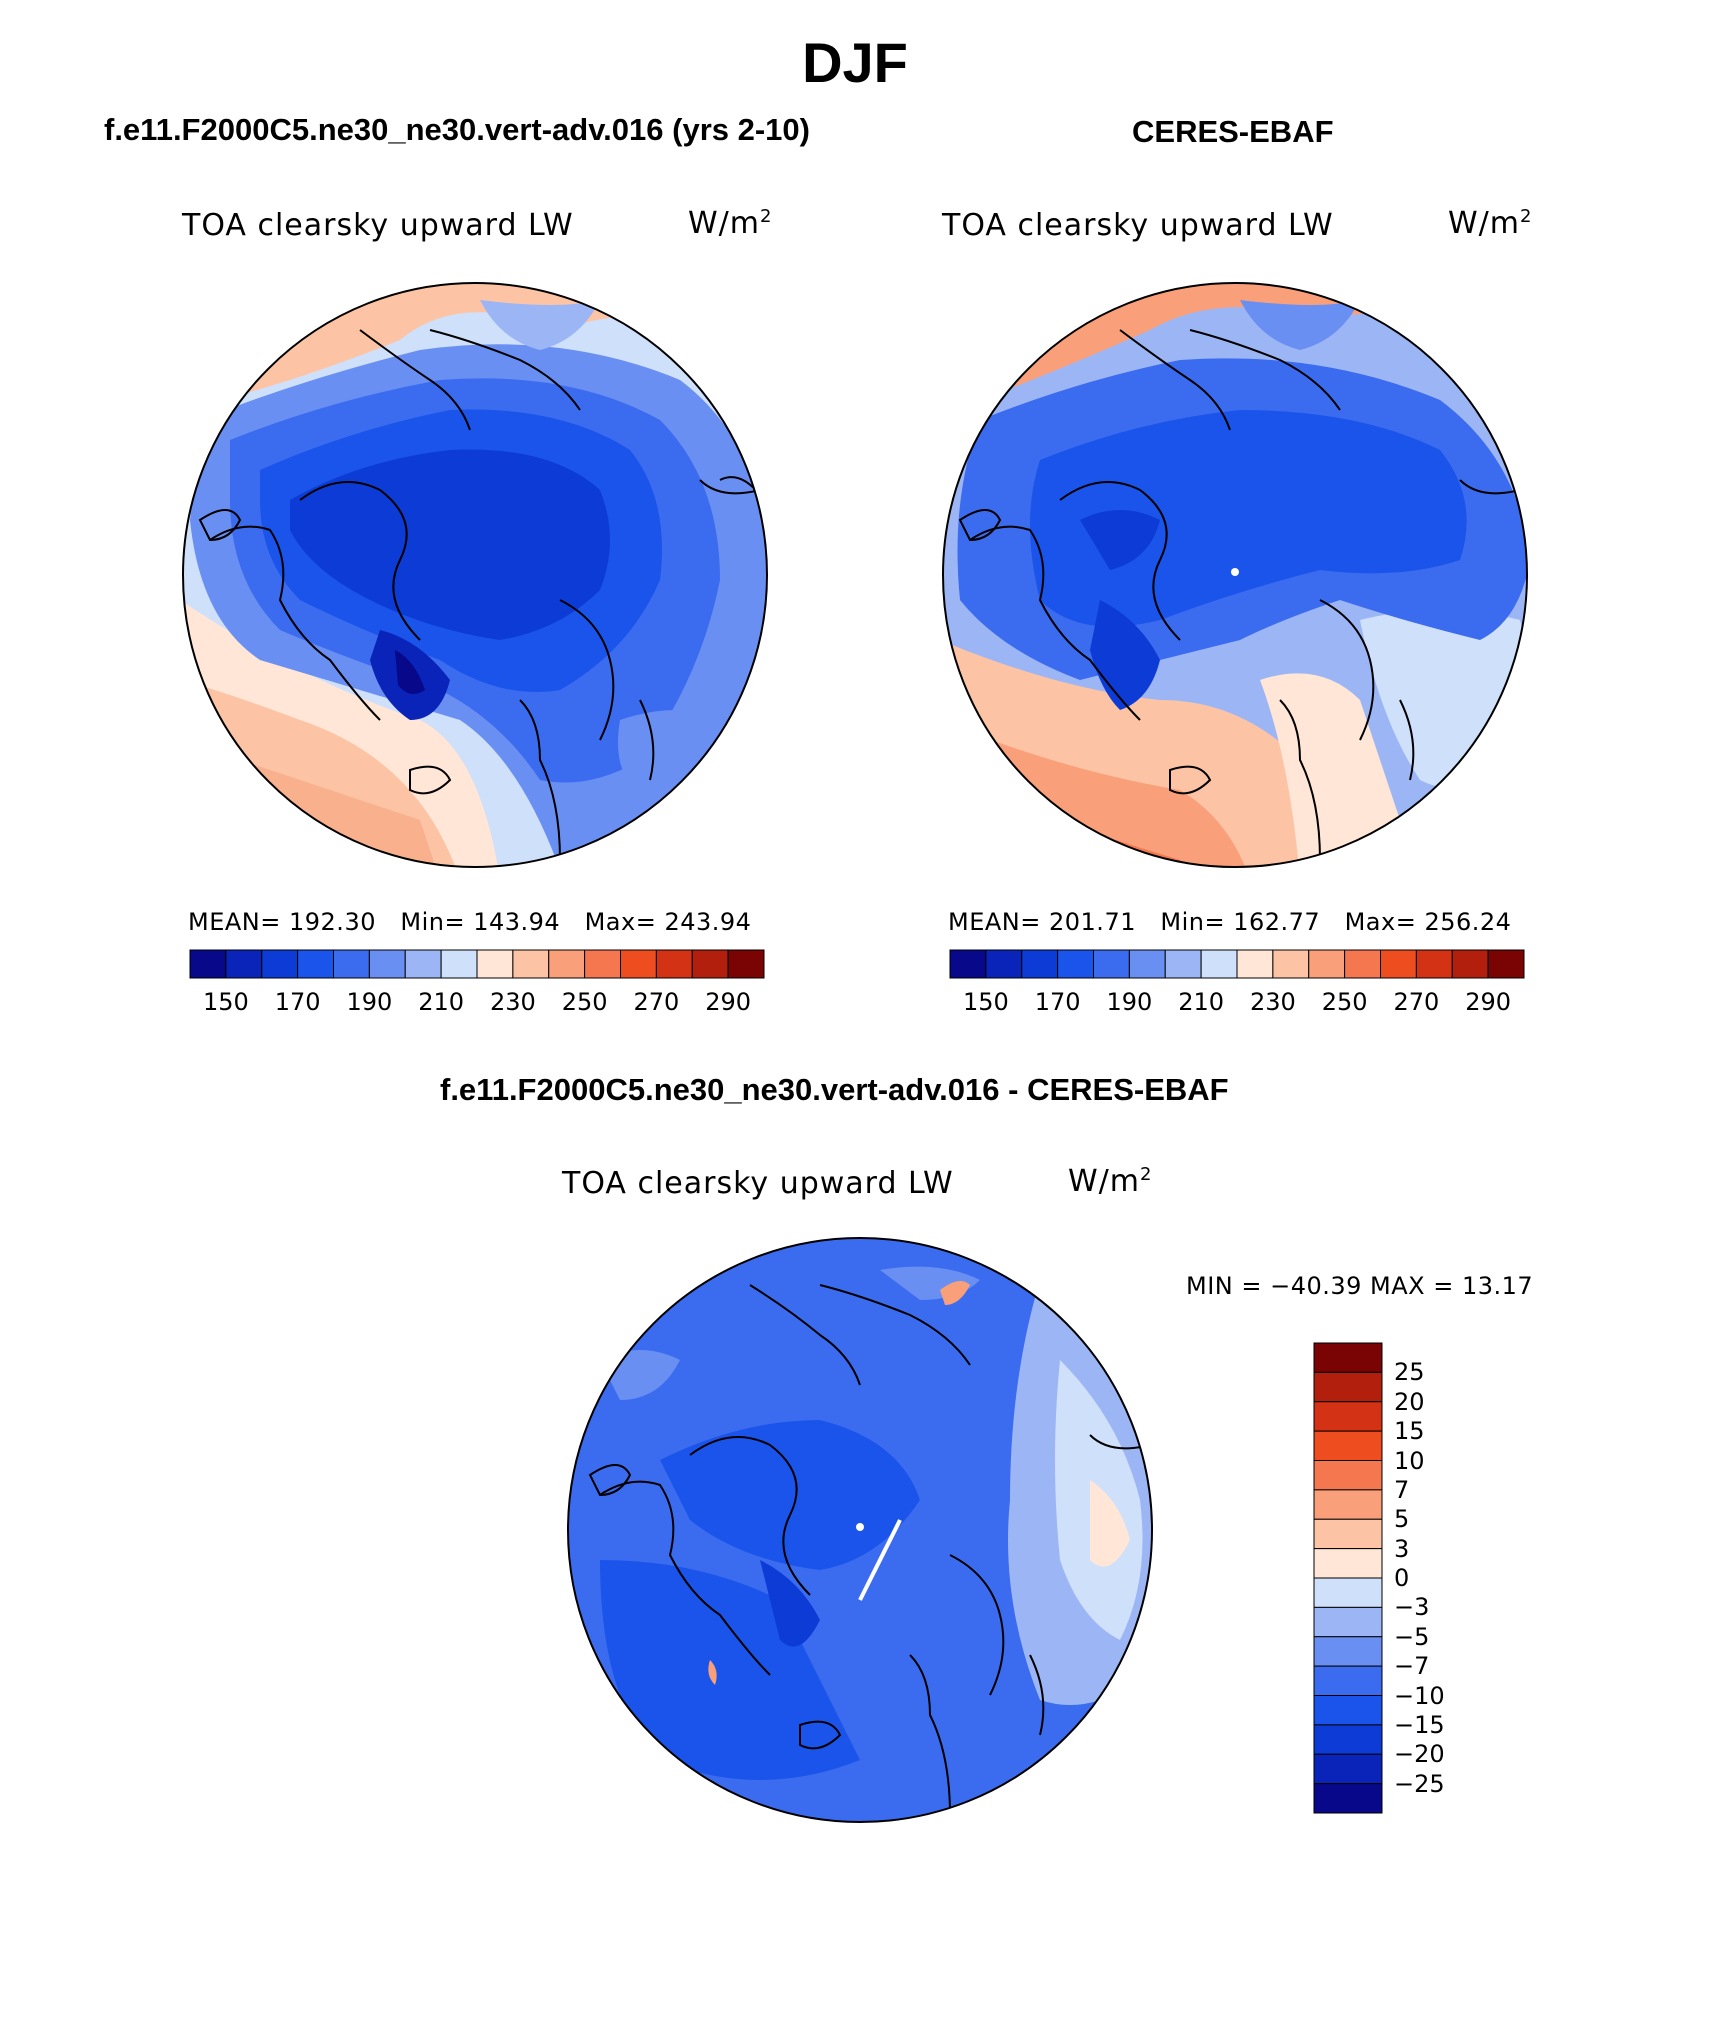 Image resolution: width=1710 pixels, height=2044 pixels. What do you see at coordinates (1409, 1372) in the screenshot?
I see `colorbar-tick-label: 25` at bounding box center [1409, 1372].